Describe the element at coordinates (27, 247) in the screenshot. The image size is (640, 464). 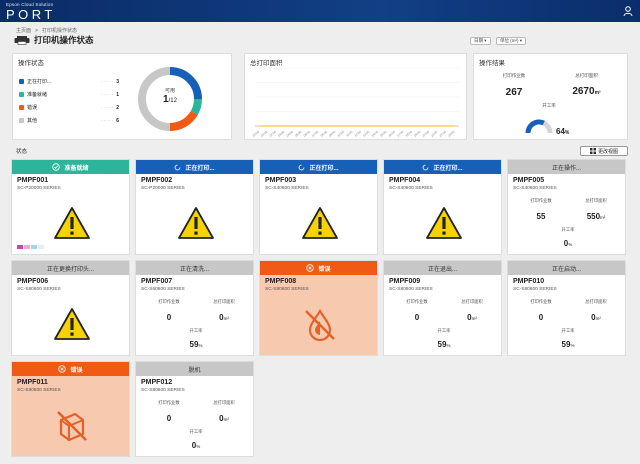
I see `ink-light-magenta` at that location.